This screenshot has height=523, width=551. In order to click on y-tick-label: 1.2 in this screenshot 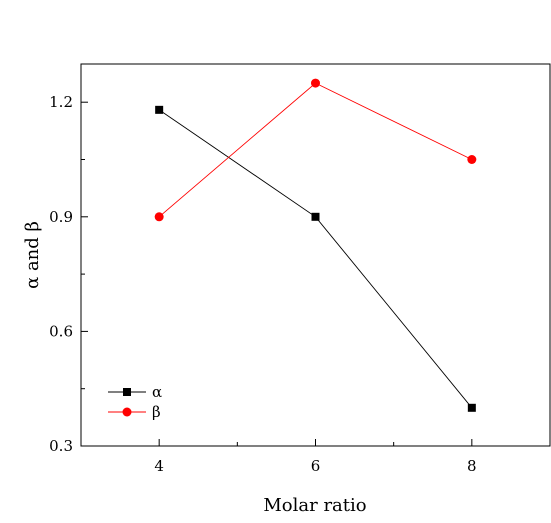, I will do `click(61, 102)`.